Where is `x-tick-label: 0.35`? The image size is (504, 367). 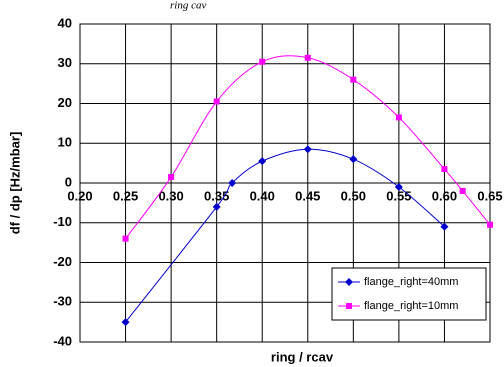
x-tick-label: 0.35 is located at coordinates (216, 195).